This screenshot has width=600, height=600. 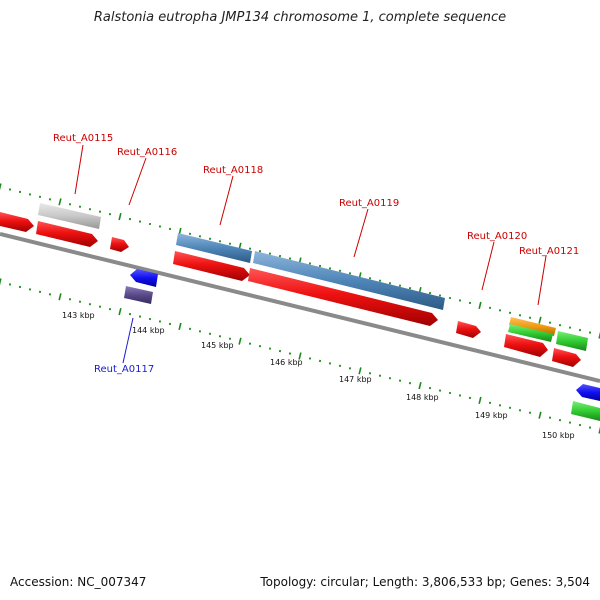 What do you see at coordinates (585, 411) in the screenshot?
I see `gene-reut-a0123-green` at bounding box center [585, 411].